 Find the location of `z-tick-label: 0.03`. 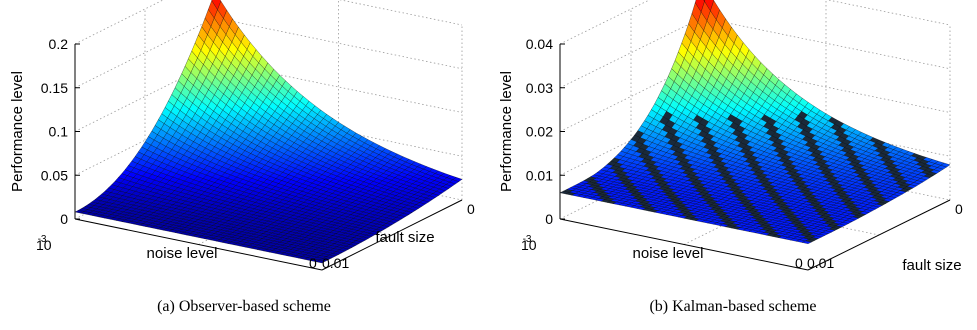

z-tick-label: 0.03 is located at coordinates (539, 88).